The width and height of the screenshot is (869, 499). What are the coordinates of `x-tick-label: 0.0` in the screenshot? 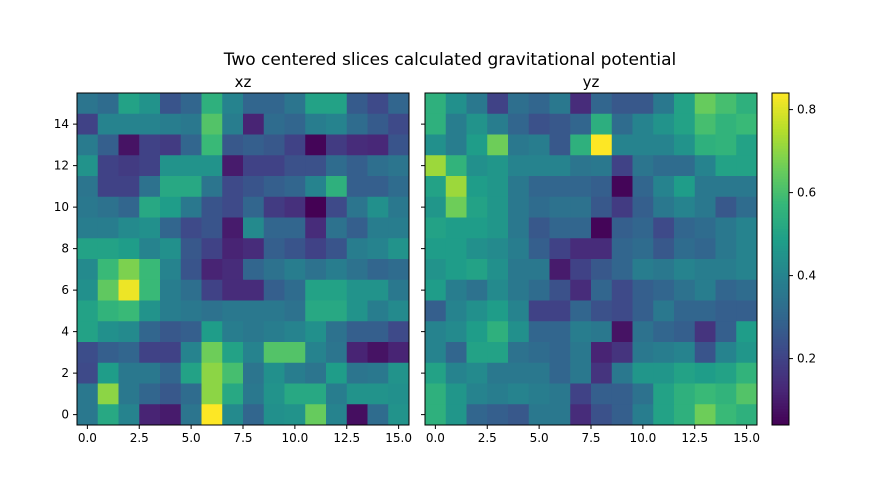 It's located at (87, 438).